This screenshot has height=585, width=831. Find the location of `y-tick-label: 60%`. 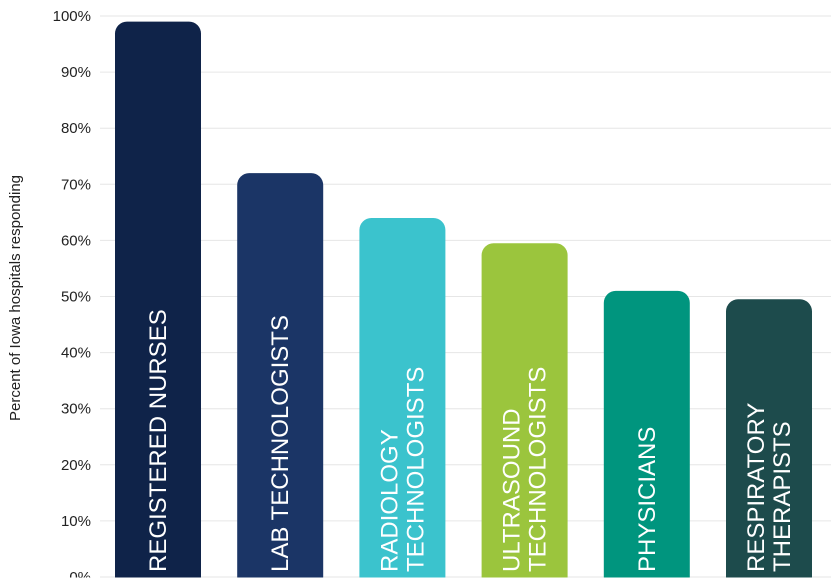

y-tick-label: 60% is located at coordinates (76, 240).